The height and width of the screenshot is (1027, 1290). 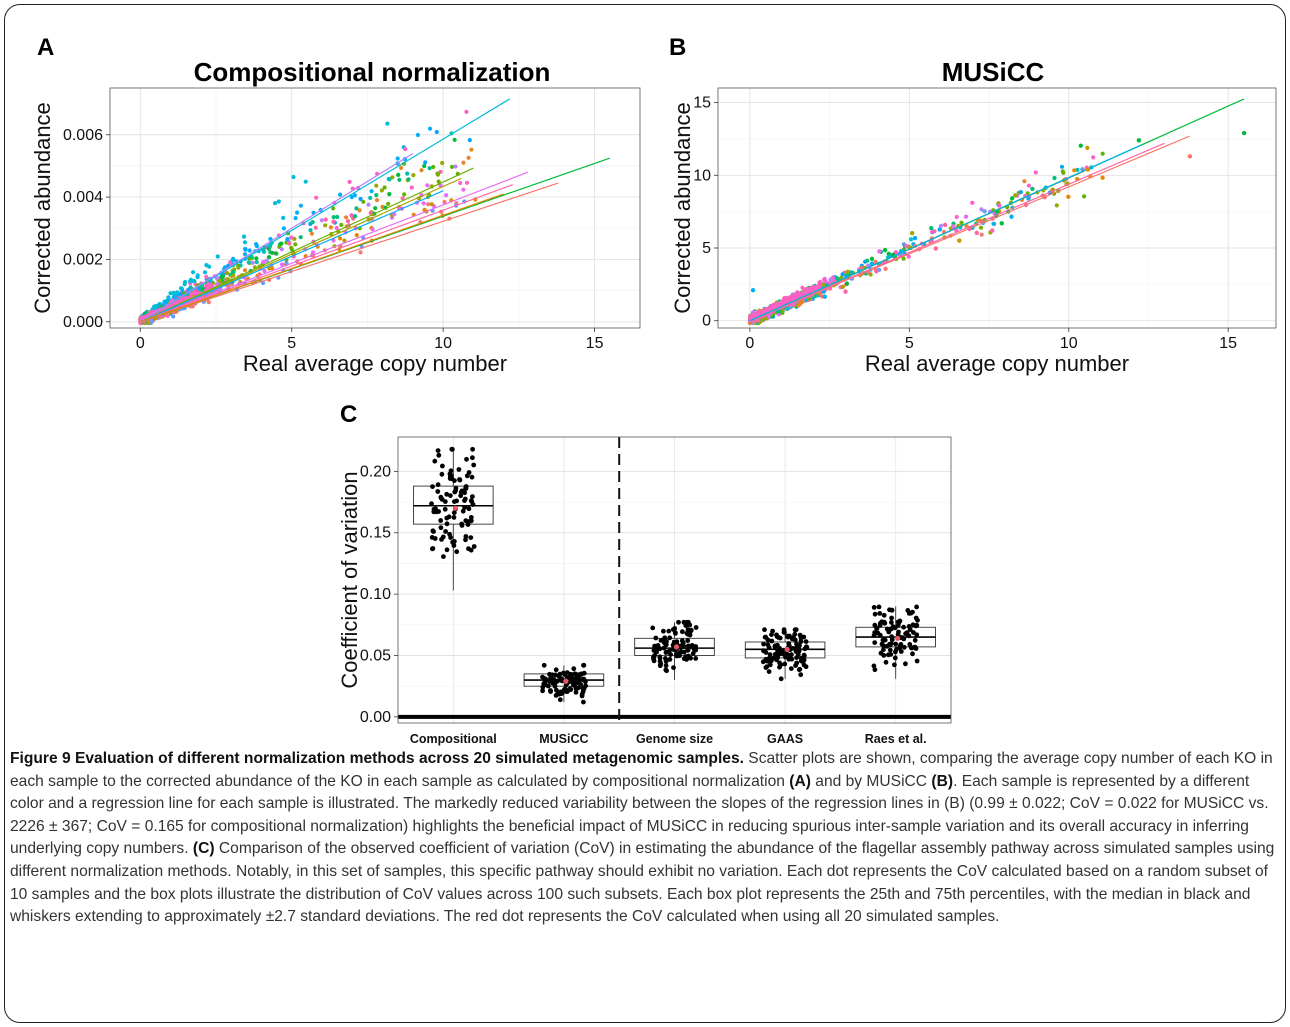 What do you see at coordinates (702, 103) in the screenshot?
I see `y-tick-label: 15` at bounding box center [702, 103].